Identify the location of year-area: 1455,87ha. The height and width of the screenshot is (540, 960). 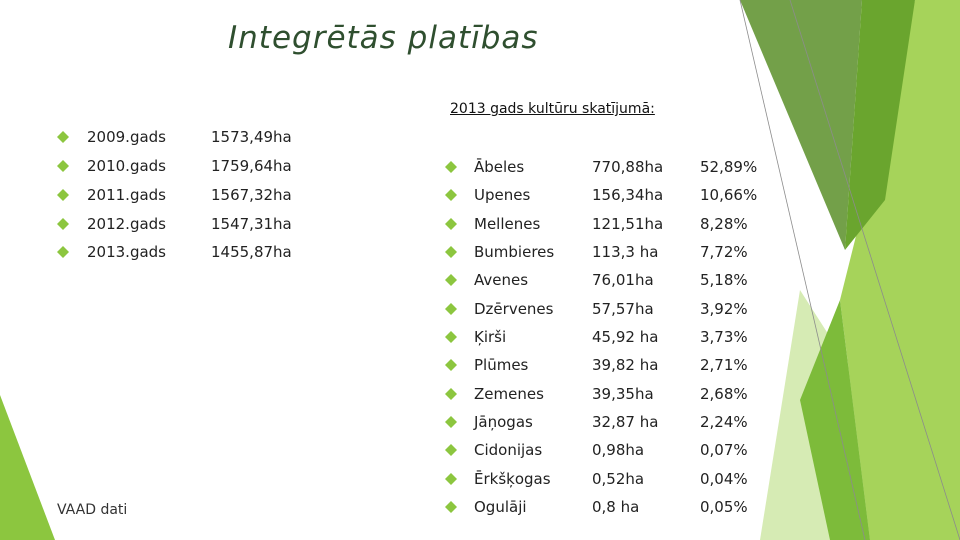
(251, 252).